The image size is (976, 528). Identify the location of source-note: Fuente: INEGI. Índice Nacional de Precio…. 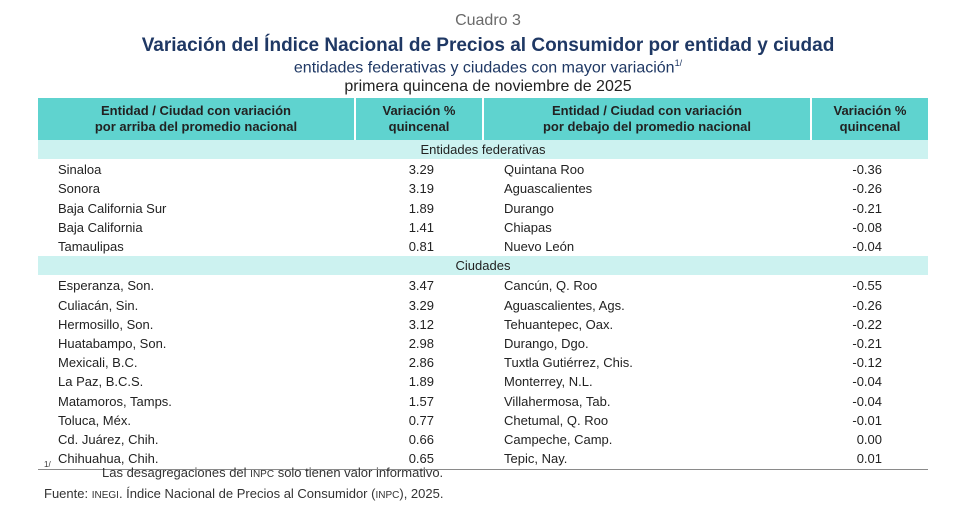
(243, 493).